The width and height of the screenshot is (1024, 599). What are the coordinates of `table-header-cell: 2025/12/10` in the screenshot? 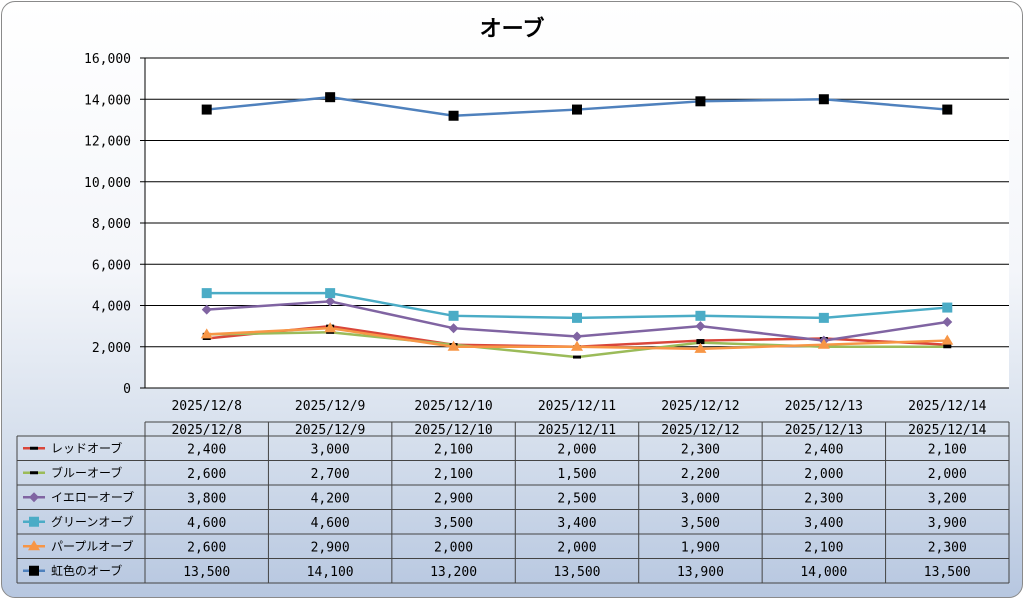 It's located at (453, 430).